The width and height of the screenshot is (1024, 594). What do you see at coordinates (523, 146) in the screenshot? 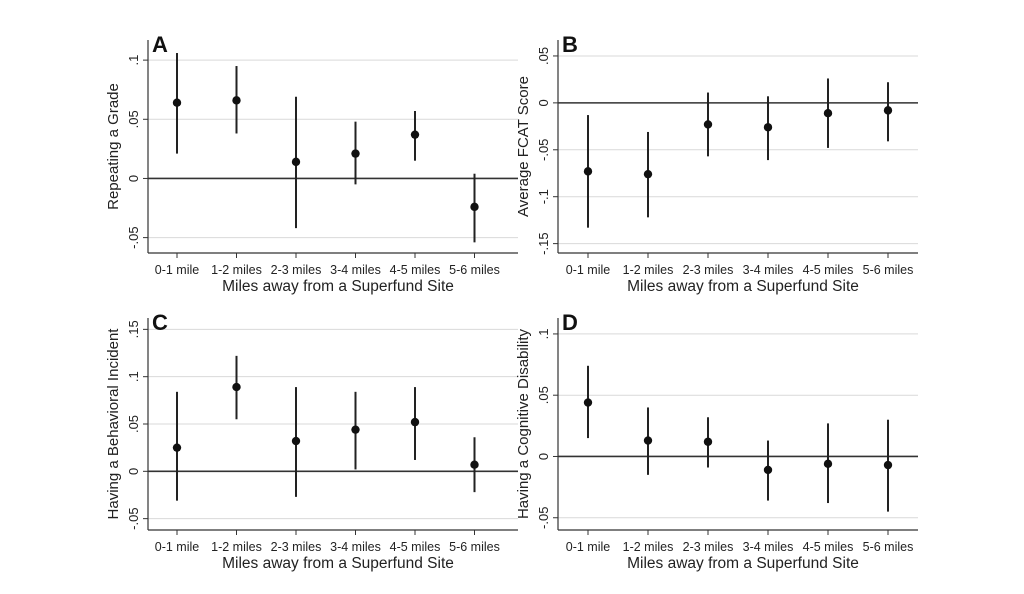
I see `y-axis-title: Average FCAT Score` at bounding box center [523, 146].